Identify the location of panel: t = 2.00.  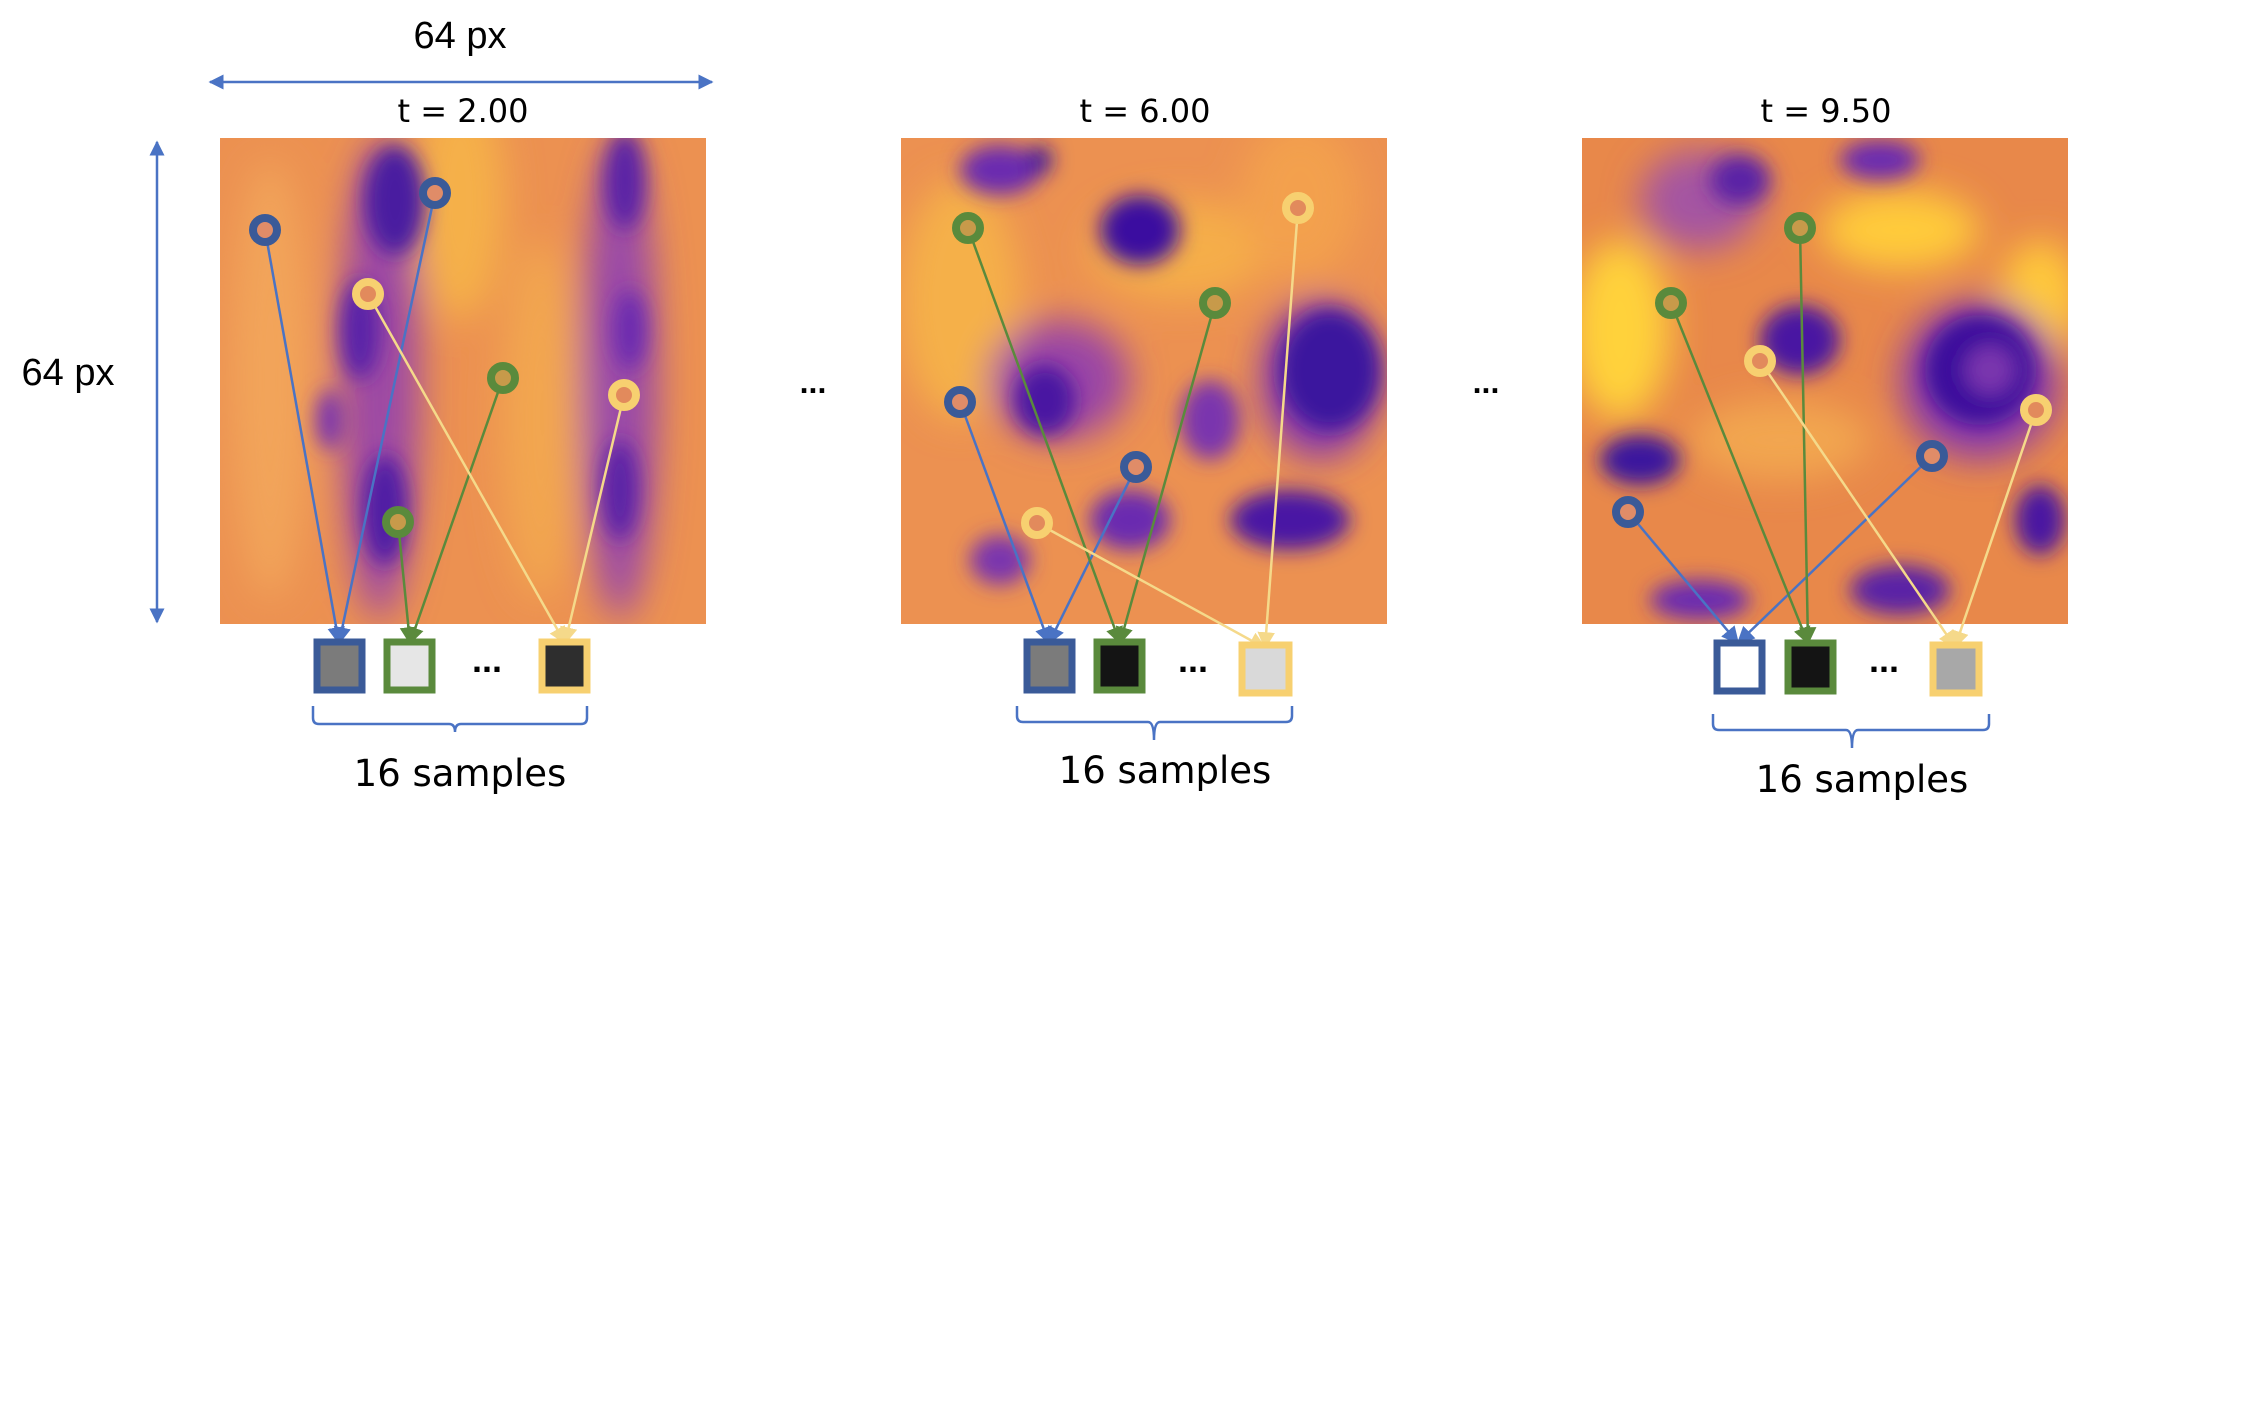
(463, 443).